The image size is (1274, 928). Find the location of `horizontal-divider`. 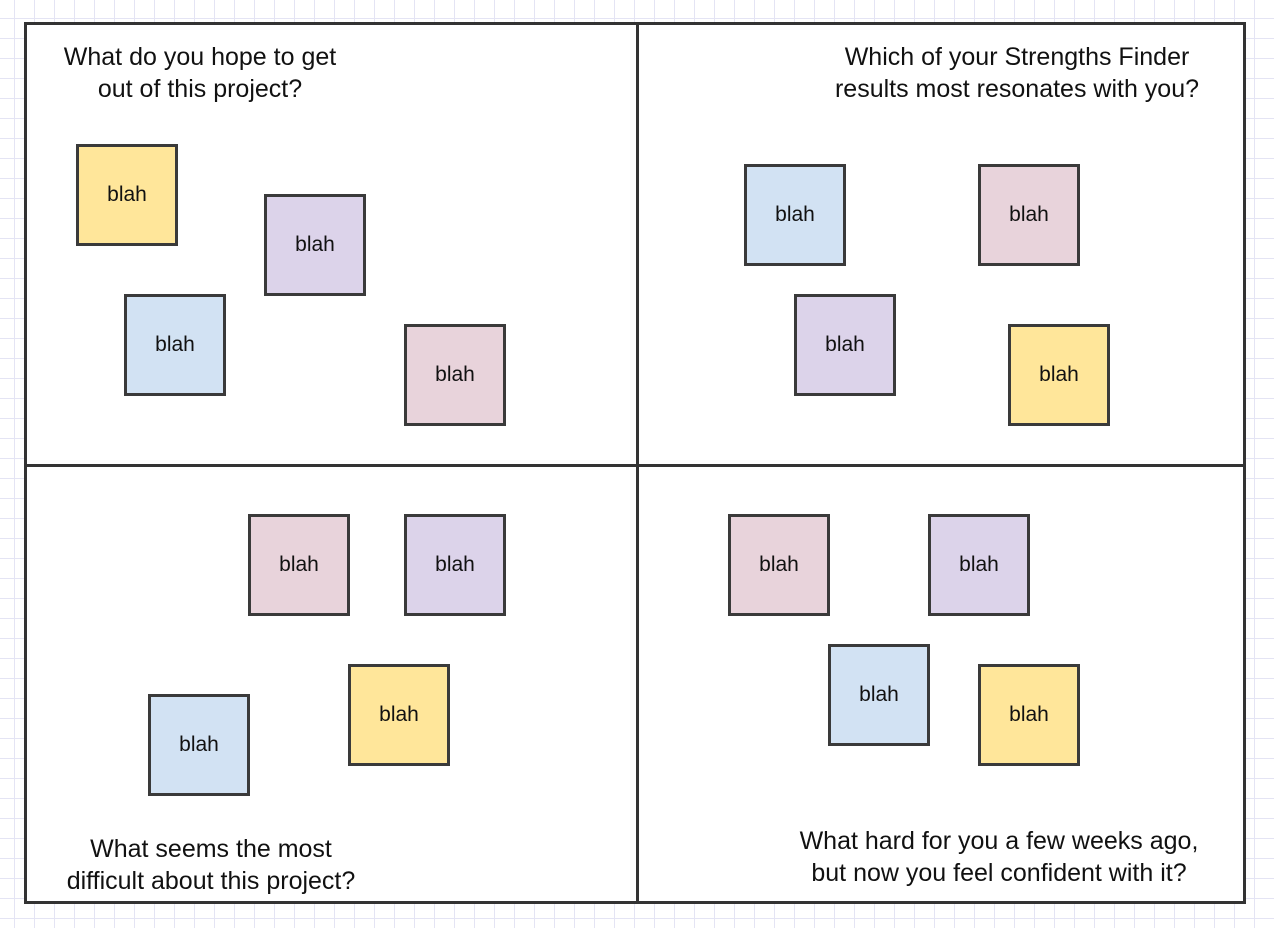

horizontal-divider is located at coordinates (635, 465).